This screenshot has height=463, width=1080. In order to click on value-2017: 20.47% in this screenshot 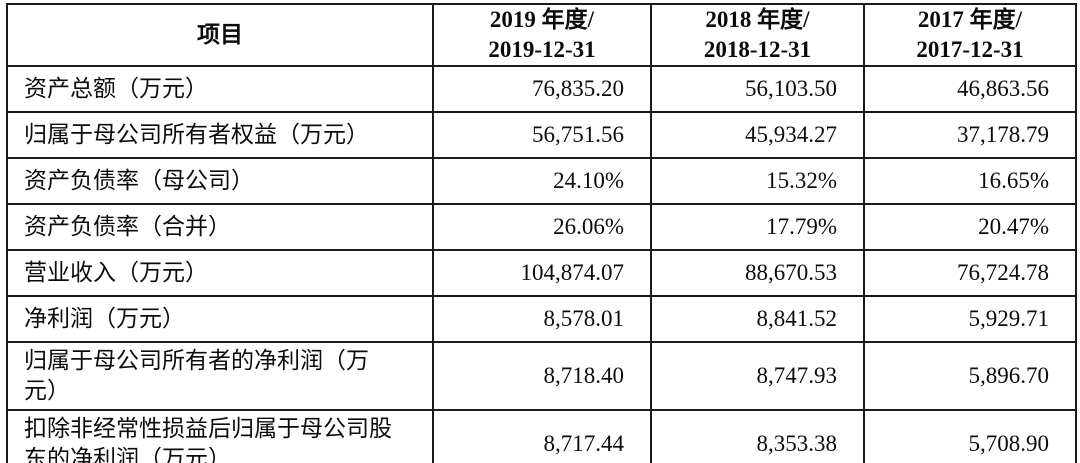, I will do `click(970, 227)`.